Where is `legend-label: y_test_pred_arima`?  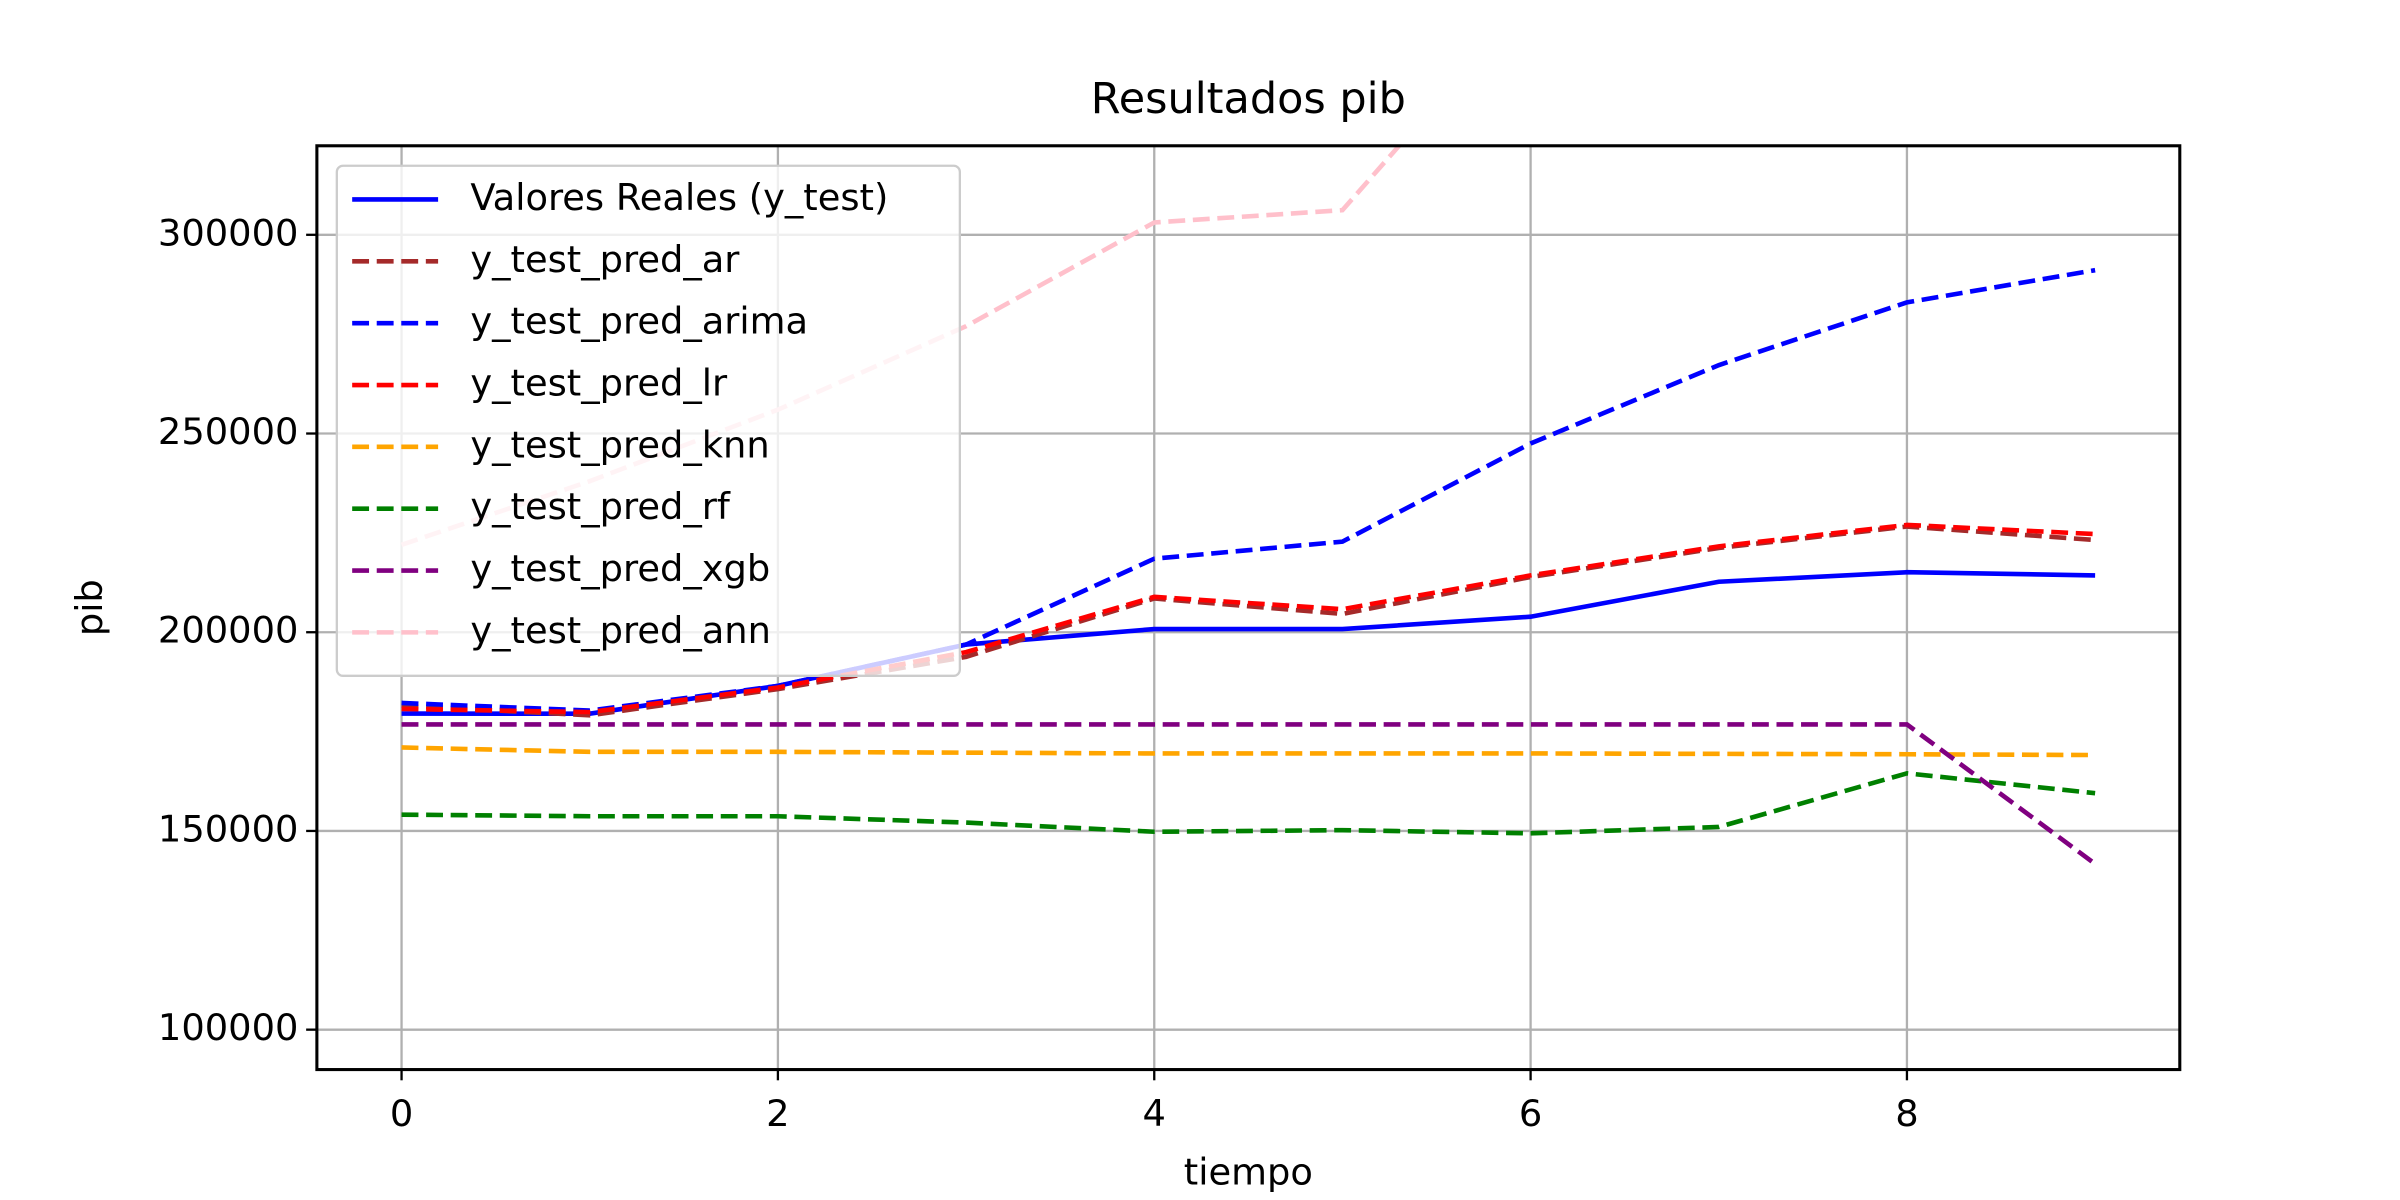
legend-label: y_test_pred_arima is located at coordinates (639, 321).